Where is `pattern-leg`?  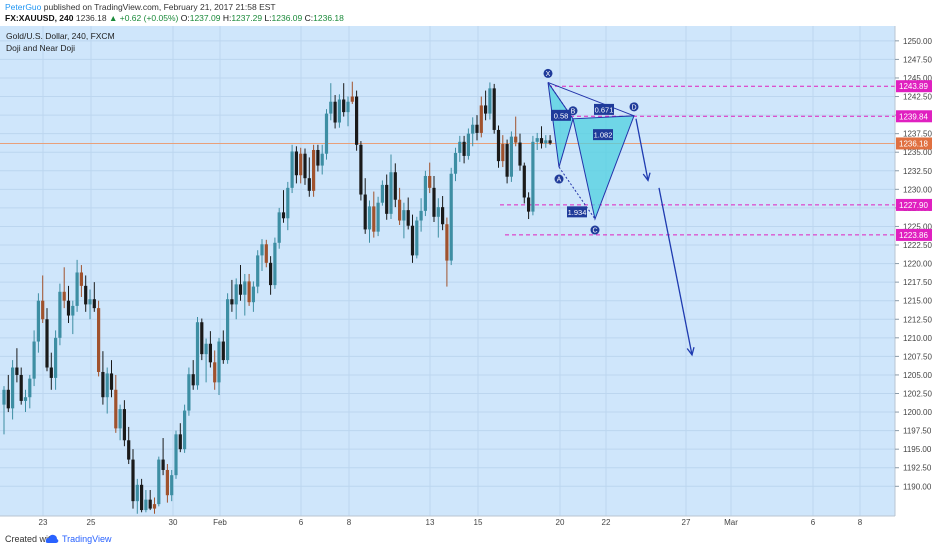 pattern-leg is located at coordinates (577, 193).